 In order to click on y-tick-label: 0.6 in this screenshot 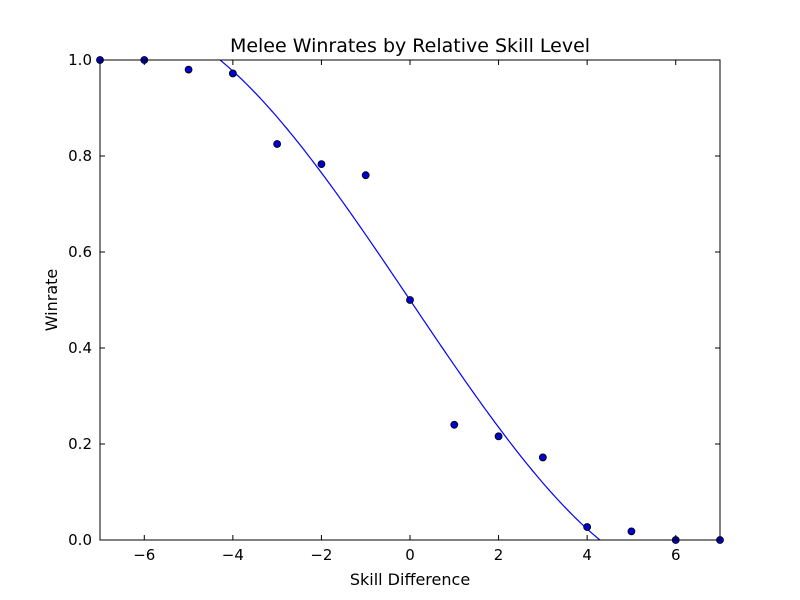, I will do `click(80, 252)`.